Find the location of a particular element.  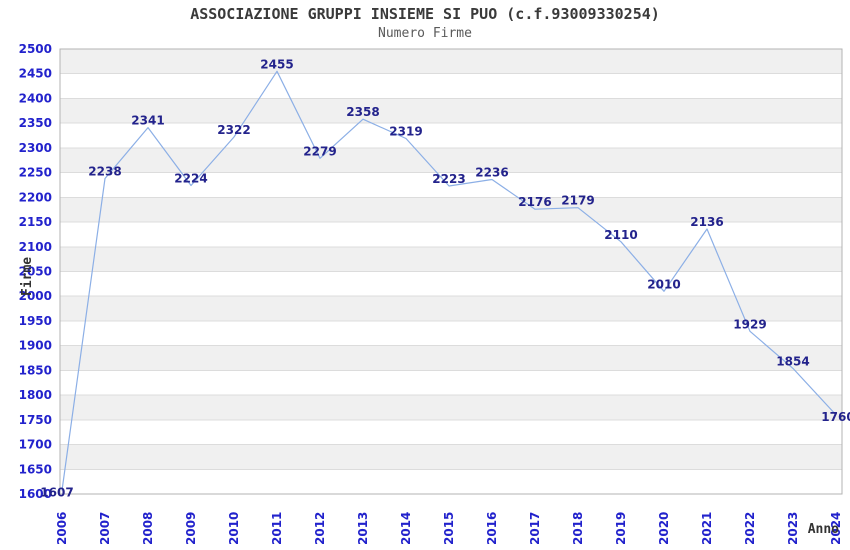

chart-subtitle: Numero Firme is located at coordinates (425, 33).